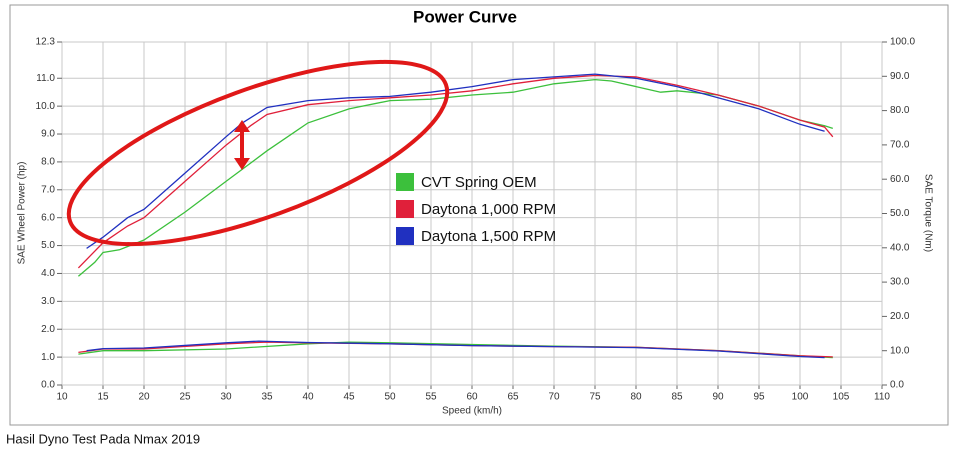  What do you see at coordinates (900, 213) in the screenshot?
I see `y2-tick-label: 50.0` at bounding box center [900, 213].